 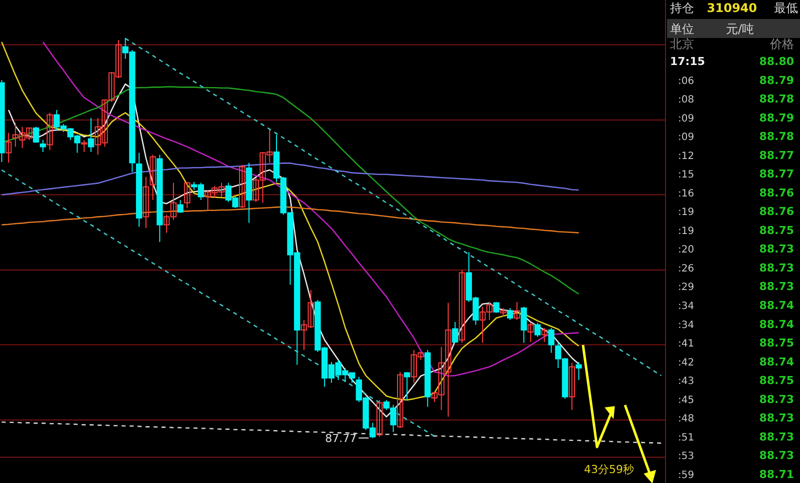 What do you see at coordinates (341, 438) in the screenshot?
I see `annotation: 87.77` at bounding box center [341, 438].